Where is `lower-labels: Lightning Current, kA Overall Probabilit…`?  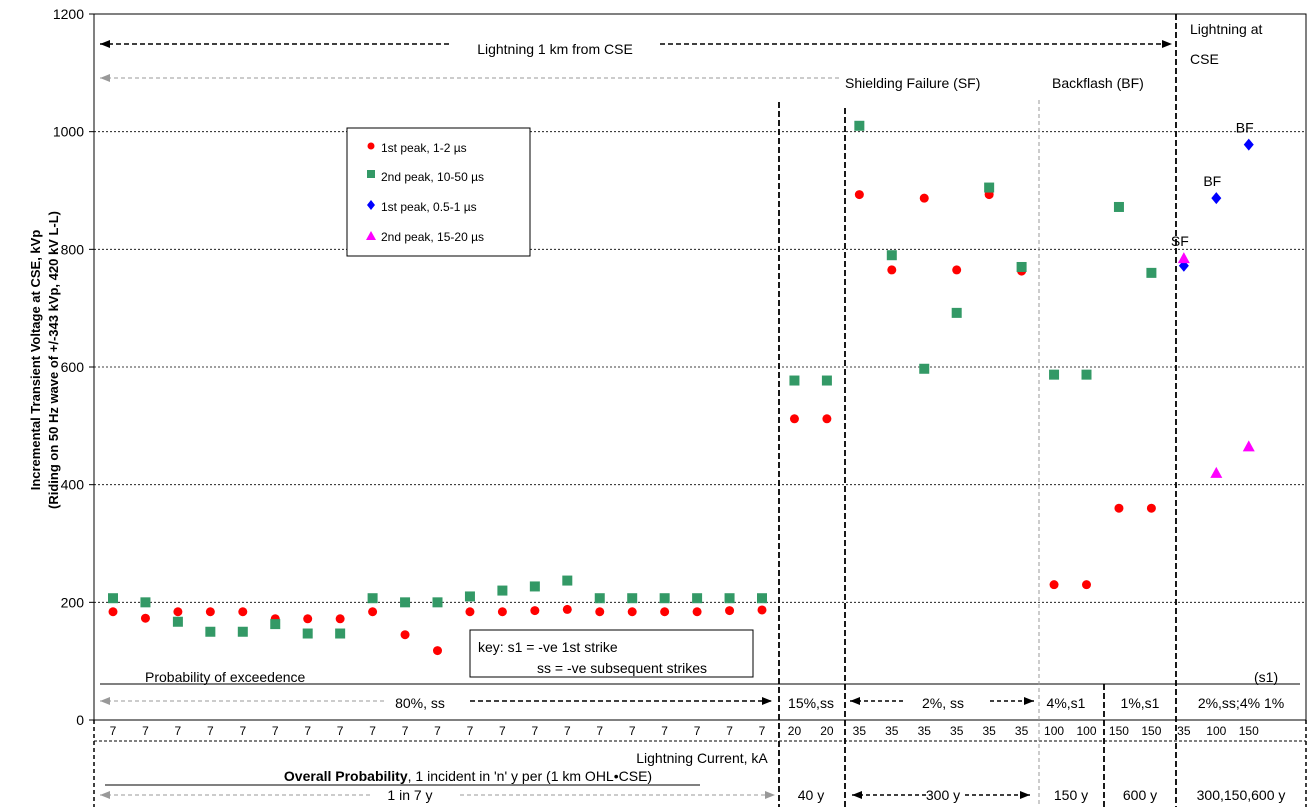 lower-labels: Lightning Current, kA Overall Probabilit… is located at coordinates (784, 776).